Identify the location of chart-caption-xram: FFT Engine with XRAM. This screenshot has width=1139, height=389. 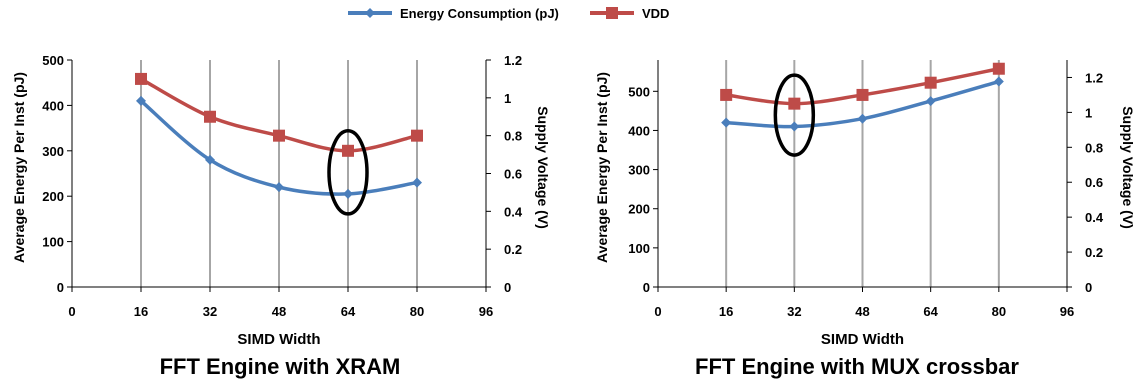
(280, 366).